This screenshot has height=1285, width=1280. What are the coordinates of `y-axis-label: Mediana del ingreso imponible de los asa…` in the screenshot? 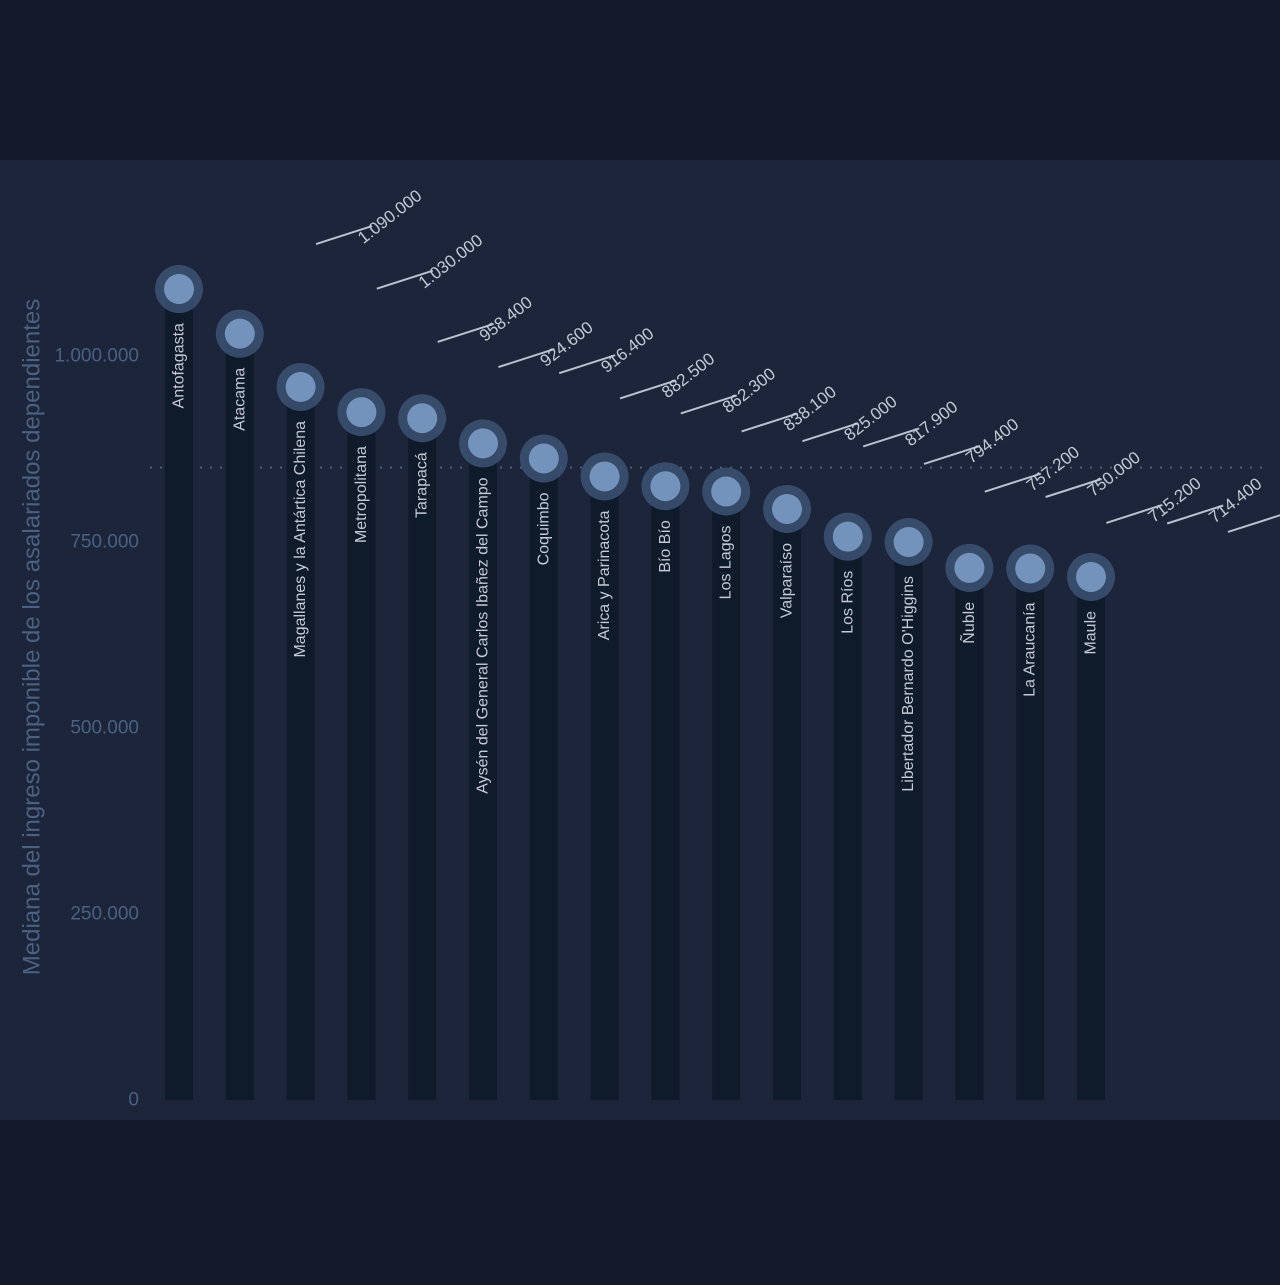 It's located at (32, 637).